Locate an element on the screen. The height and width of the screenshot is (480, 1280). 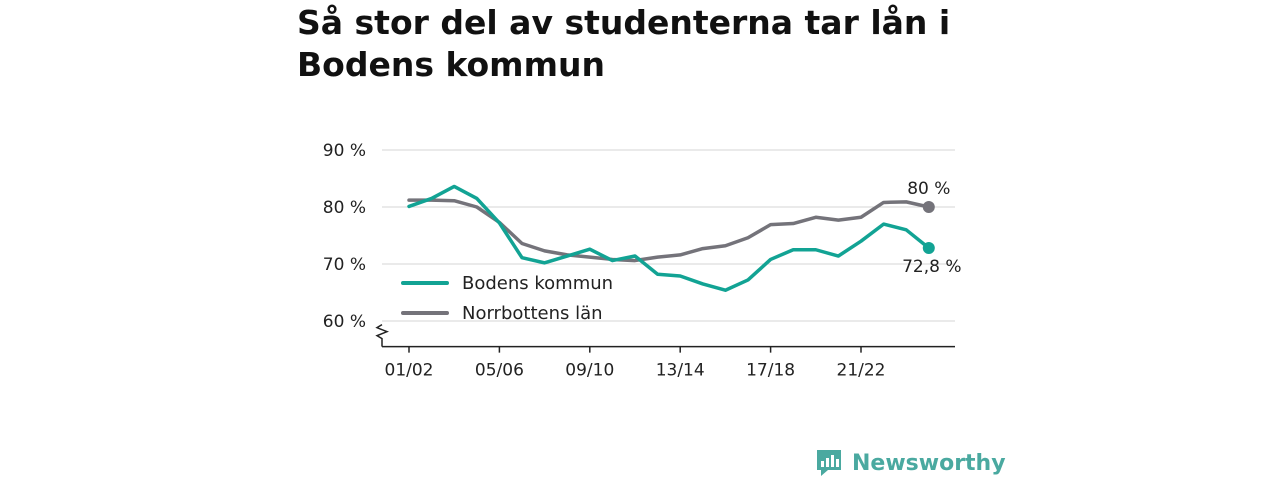
end-label-norrbotten: 80 % is located at coordinates (928, 189).